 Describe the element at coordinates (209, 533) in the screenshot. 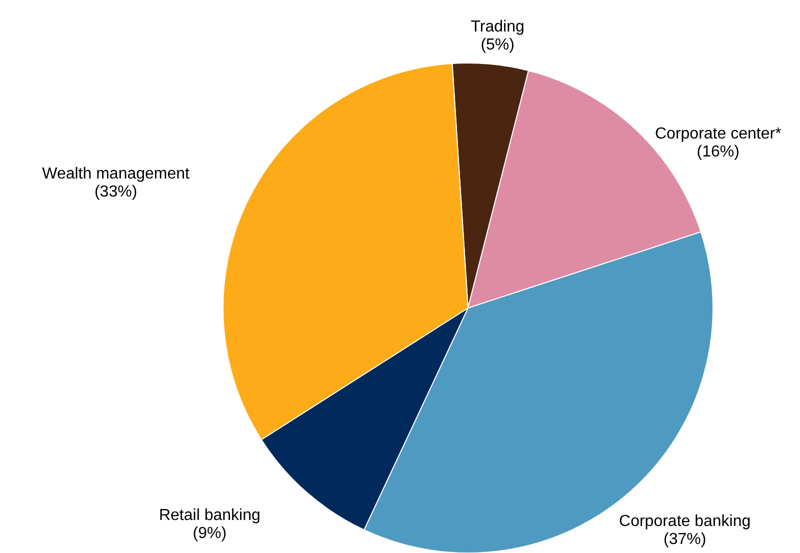

I see `data-label: (9%)` at that location.